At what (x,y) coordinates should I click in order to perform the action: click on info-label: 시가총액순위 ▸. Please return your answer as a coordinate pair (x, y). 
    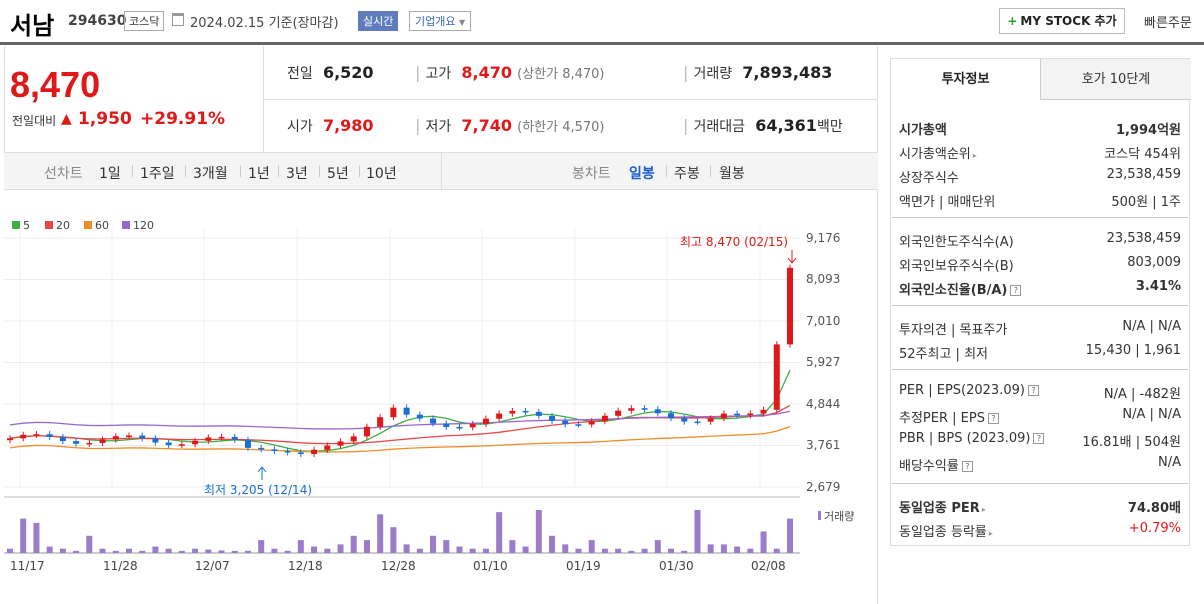
    Looking at the image, I should click on (938, 154).